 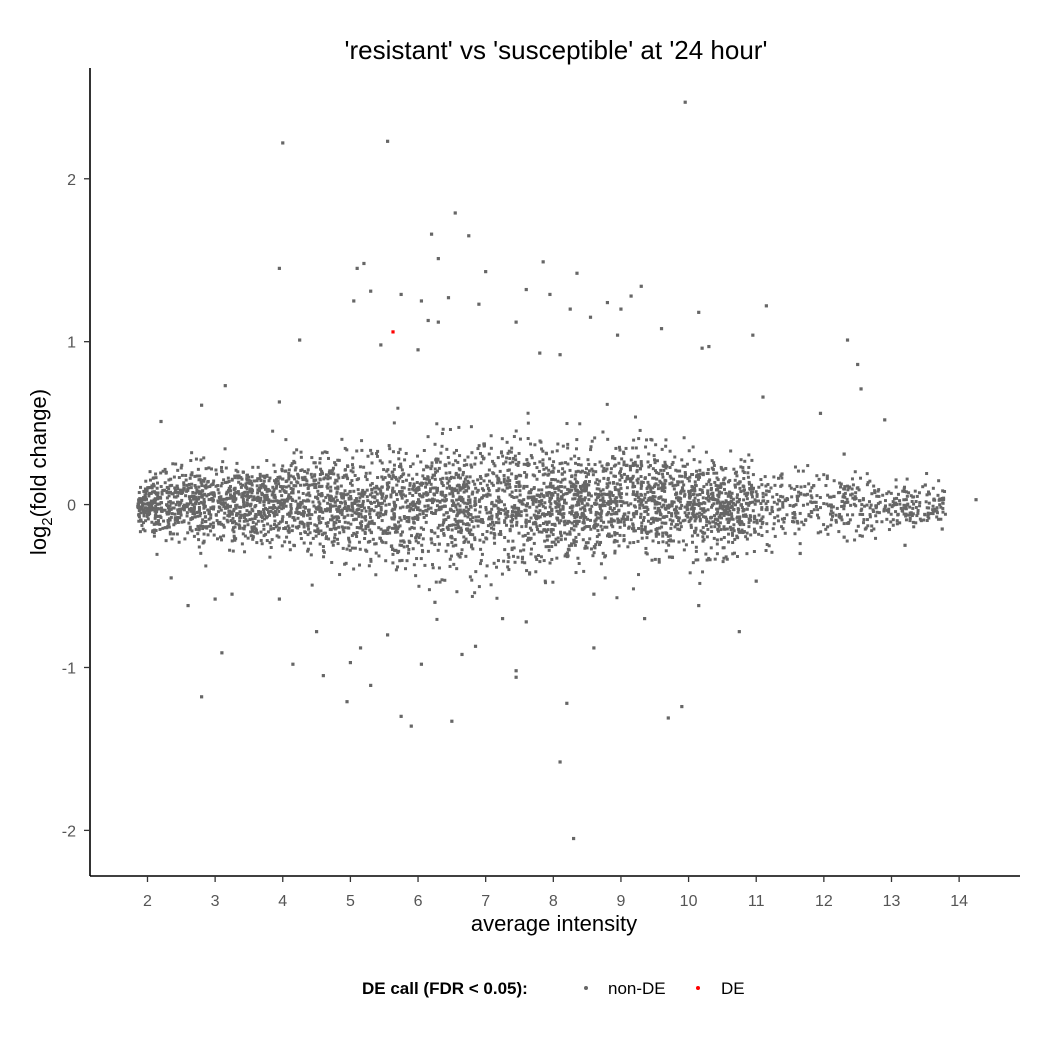 I want to click on x-tick-label: 13, so click(x=892, y=901).